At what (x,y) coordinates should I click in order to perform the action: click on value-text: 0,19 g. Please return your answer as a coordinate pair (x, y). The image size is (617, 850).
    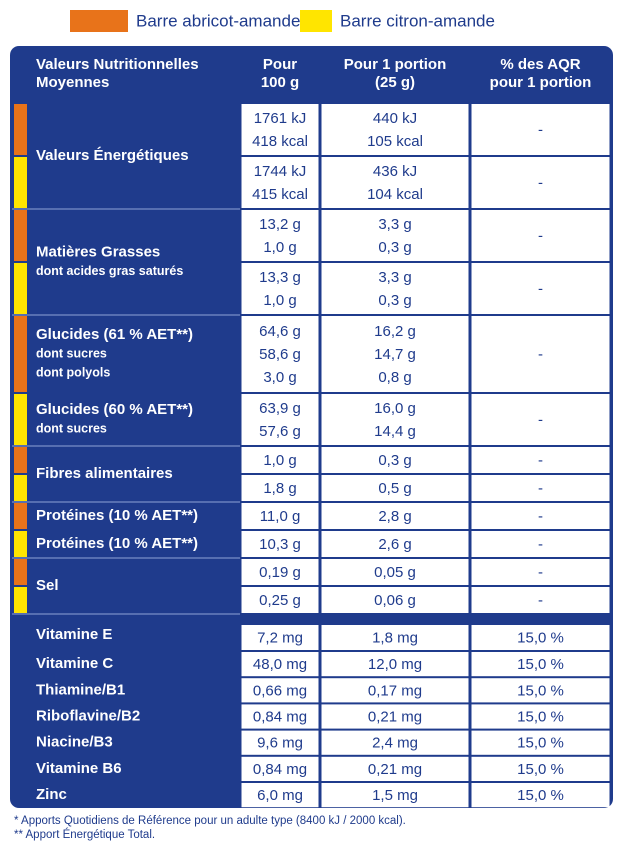
    Looking at the image, I should click on (280, 572).